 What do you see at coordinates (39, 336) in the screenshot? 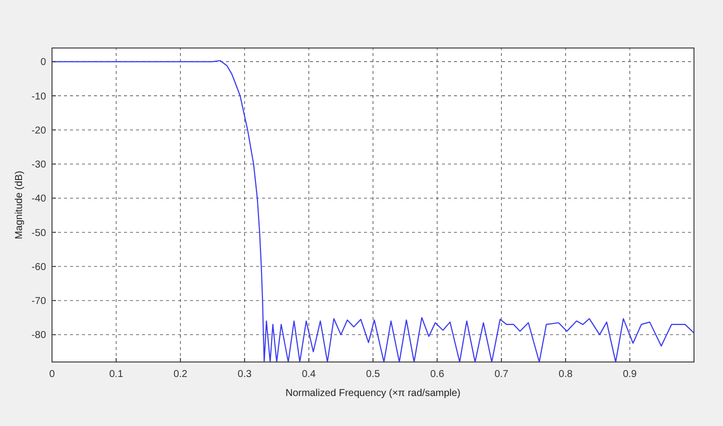
I see `y-tick-label: -80` at bounding box center [39, 336].